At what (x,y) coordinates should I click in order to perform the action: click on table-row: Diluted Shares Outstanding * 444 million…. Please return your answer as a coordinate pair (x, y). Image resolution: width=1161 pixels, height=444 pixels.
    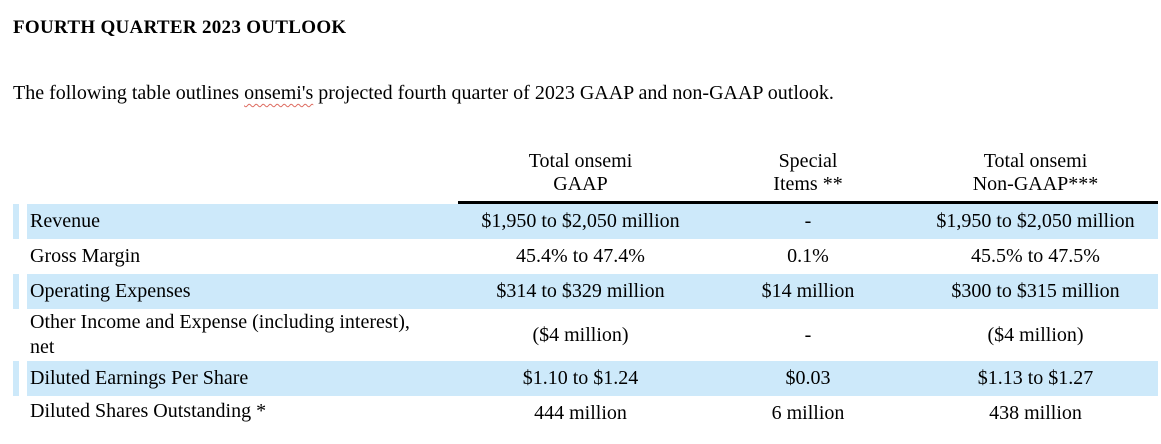
    Looking at the image, I should click on (585, 419).